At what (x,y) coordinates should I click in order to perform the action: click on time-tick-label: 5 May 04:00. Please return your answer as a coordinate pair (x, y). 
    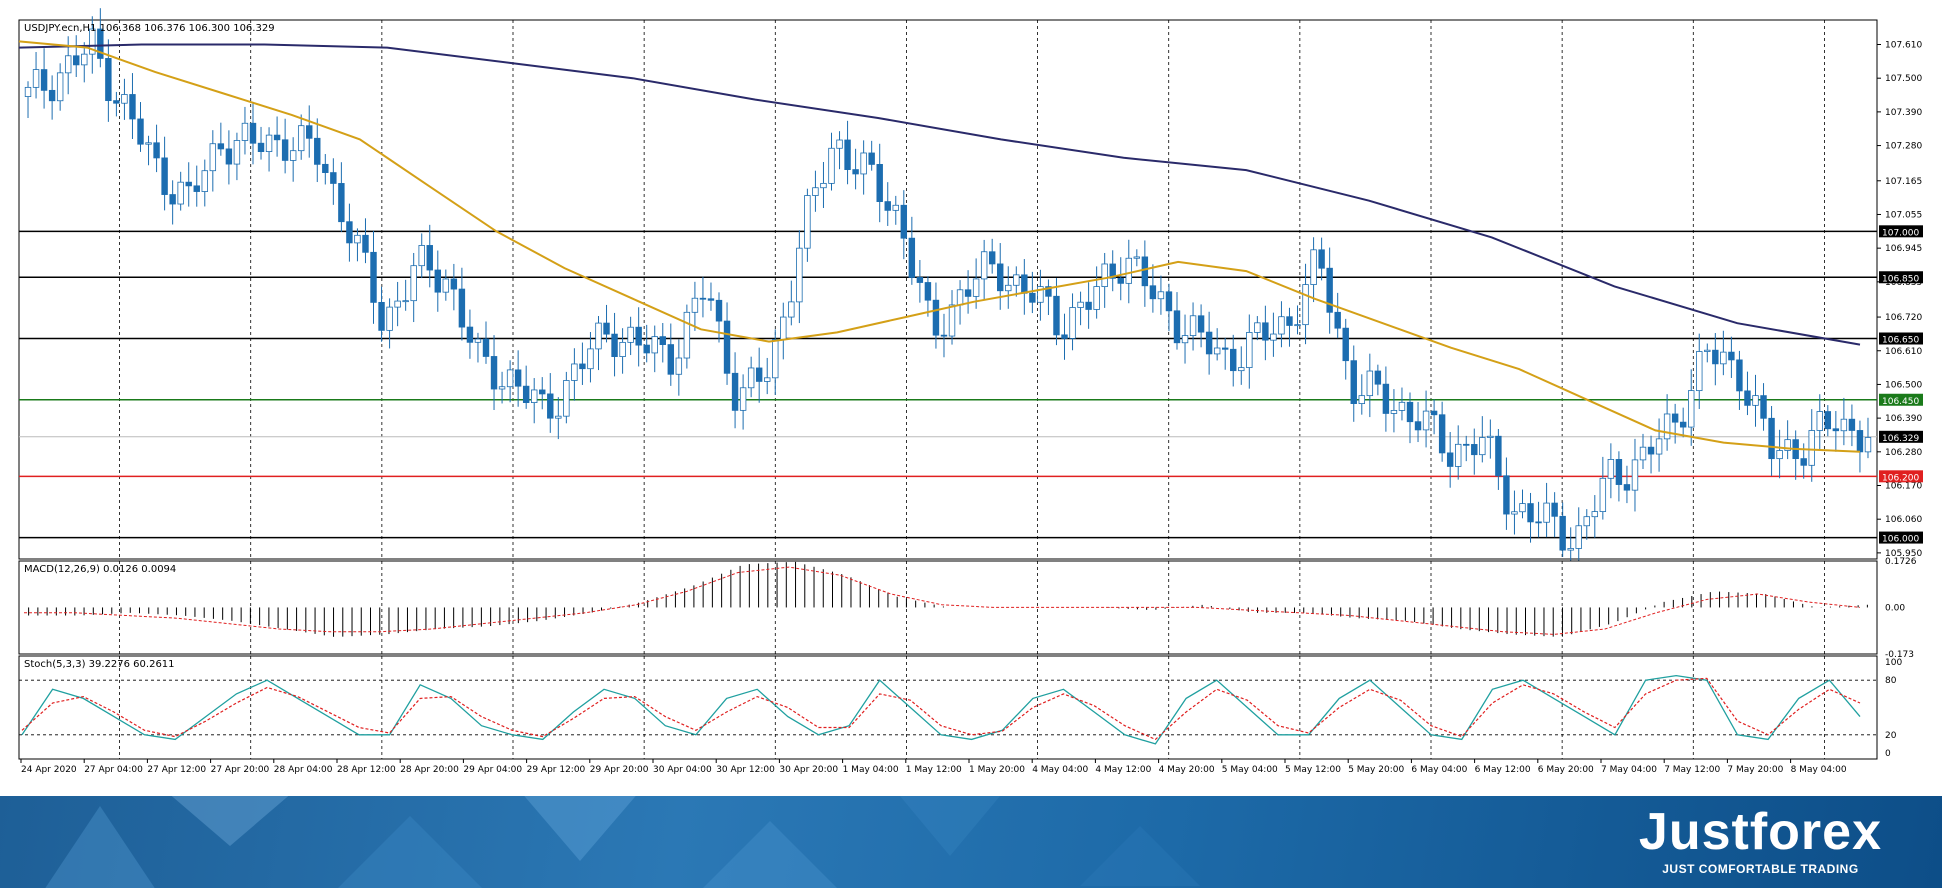
    Looking at the image, I should click on (1250, 770).